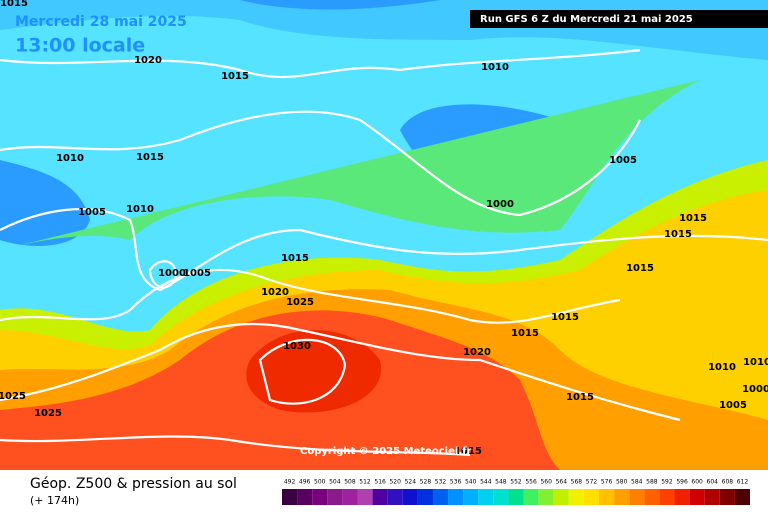 Image resolution: width=768 pixels, height=512 pixels. What do you see at coordinates (743, 482) in the screenshot?
I see `colorbar-label: 612` at bounding box center [743, 482].